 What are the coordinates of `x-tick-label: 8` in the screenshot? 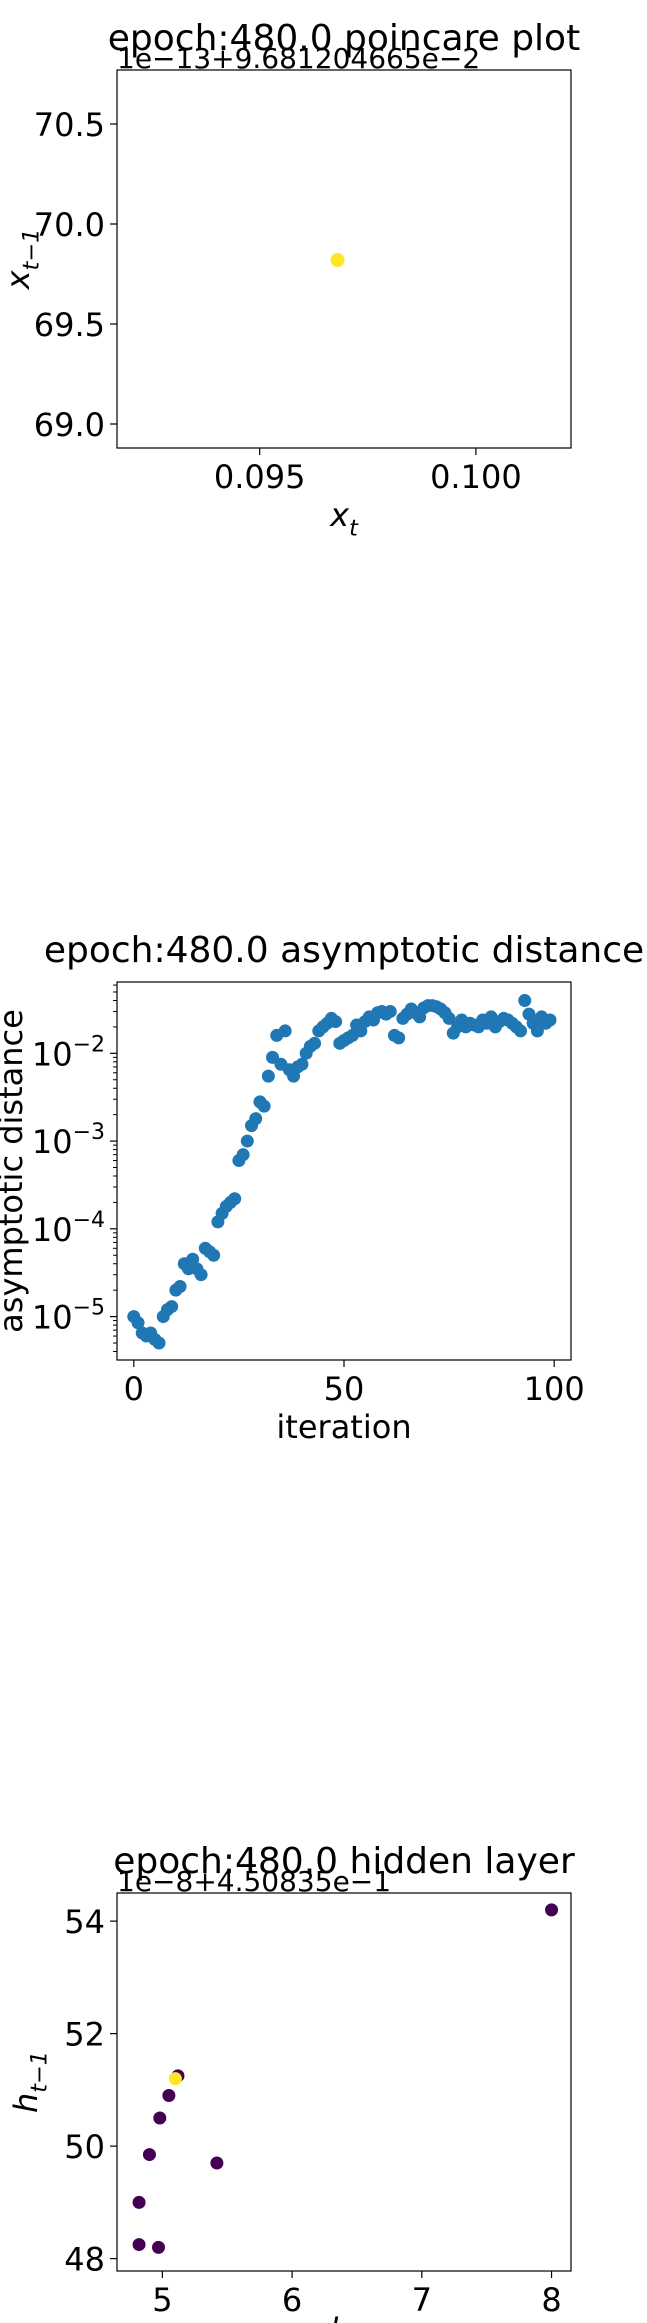 It's located at (551, 2300).